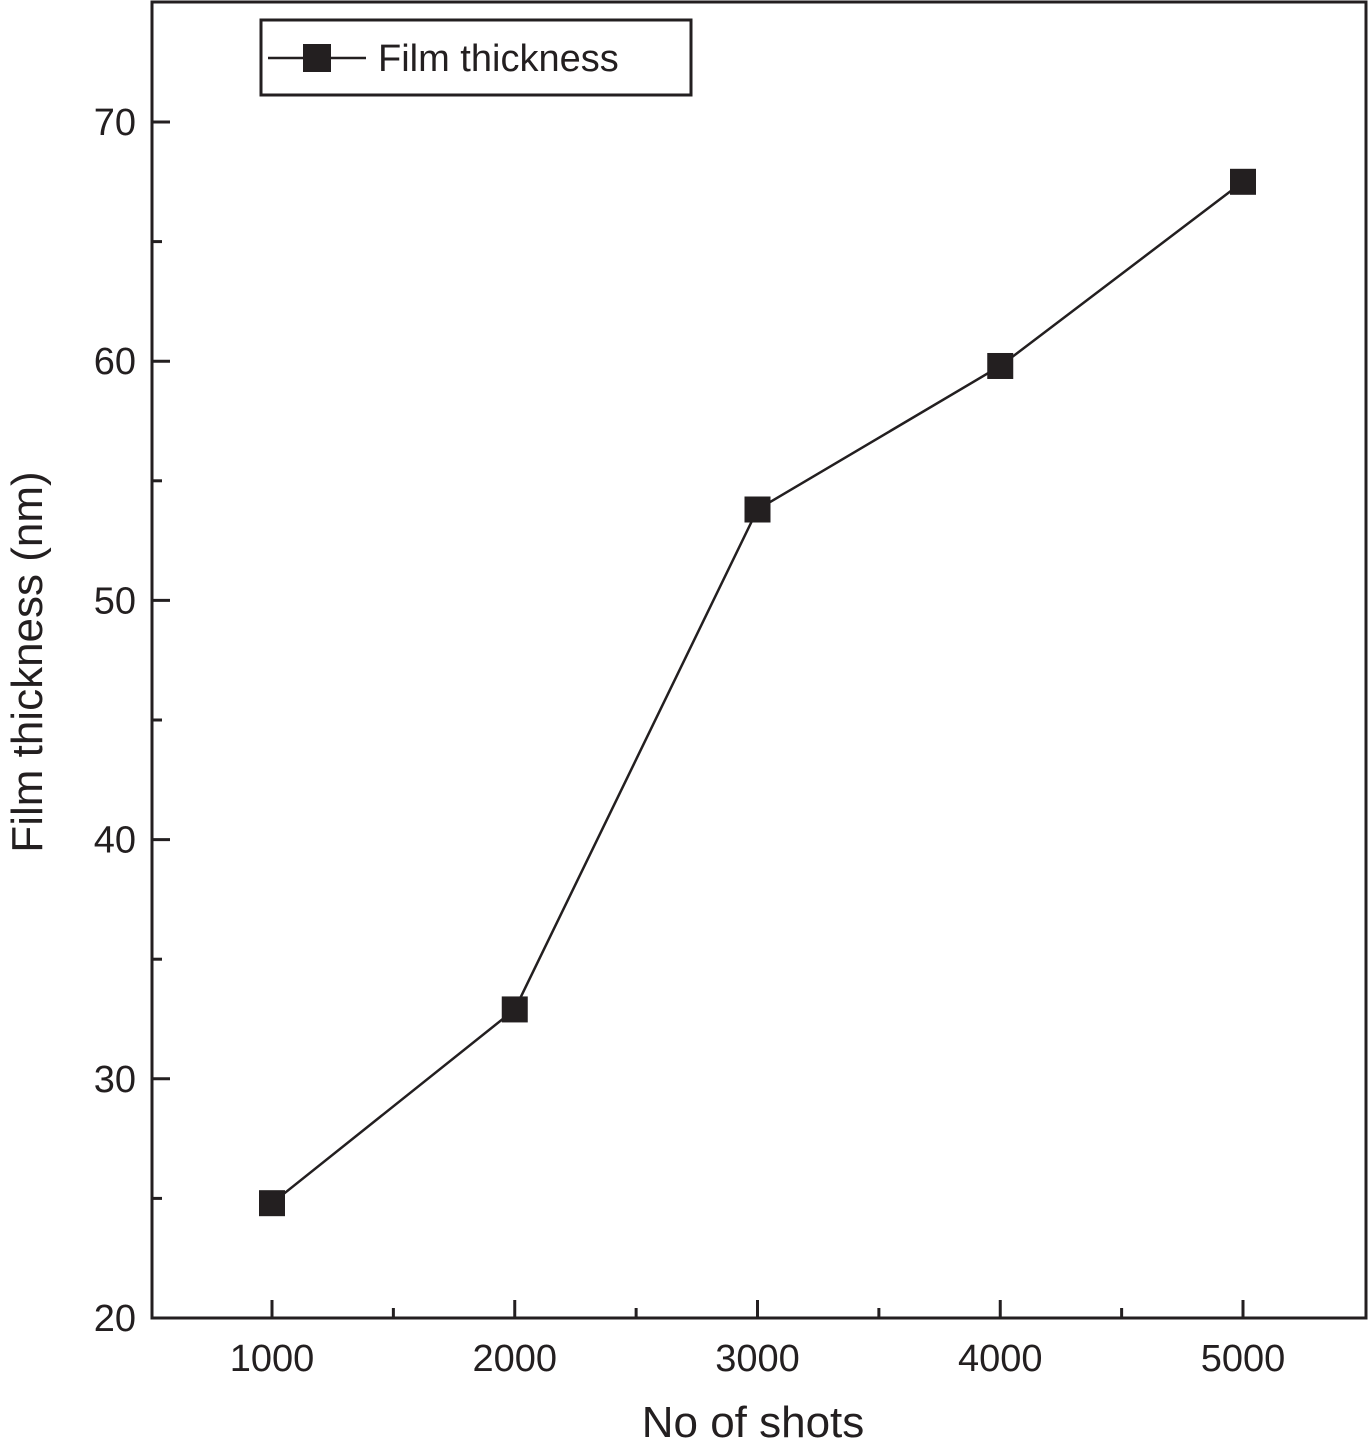 The width and height of the screenshot is (1370, 1451). I want to click on y-tick-label: 50, so click(115, 601).